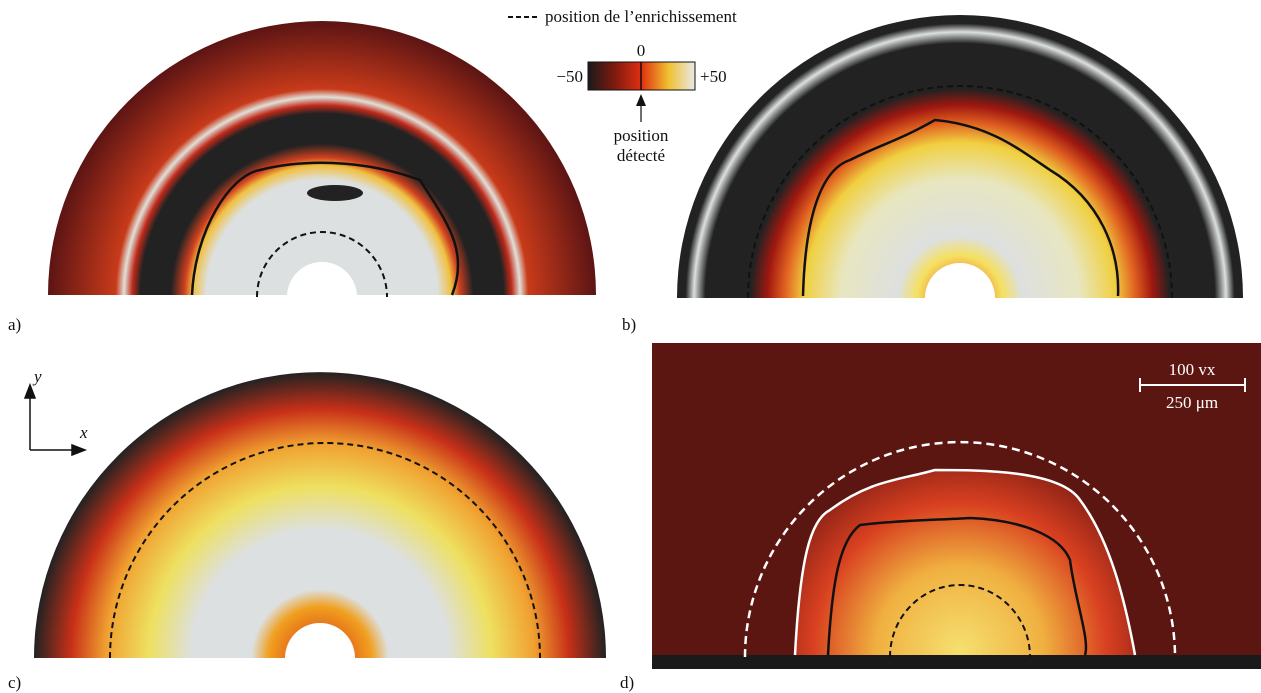 This screenshot has width=1261, height=693. What do you see at coordinates (641, 155) in the screenshot?
I see `arrow-label: détecté` at bounding box center [641, 155].